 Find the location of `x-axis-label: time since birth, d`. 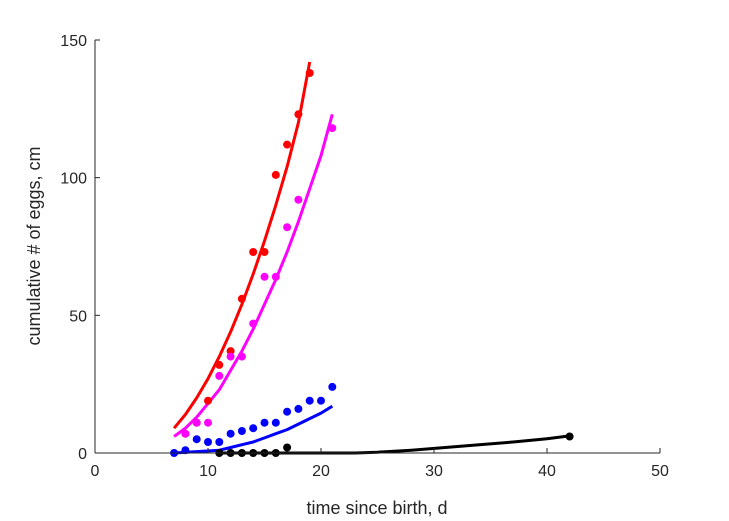

x-axis-label: time since birth, d is located at coordinates (376, 508).